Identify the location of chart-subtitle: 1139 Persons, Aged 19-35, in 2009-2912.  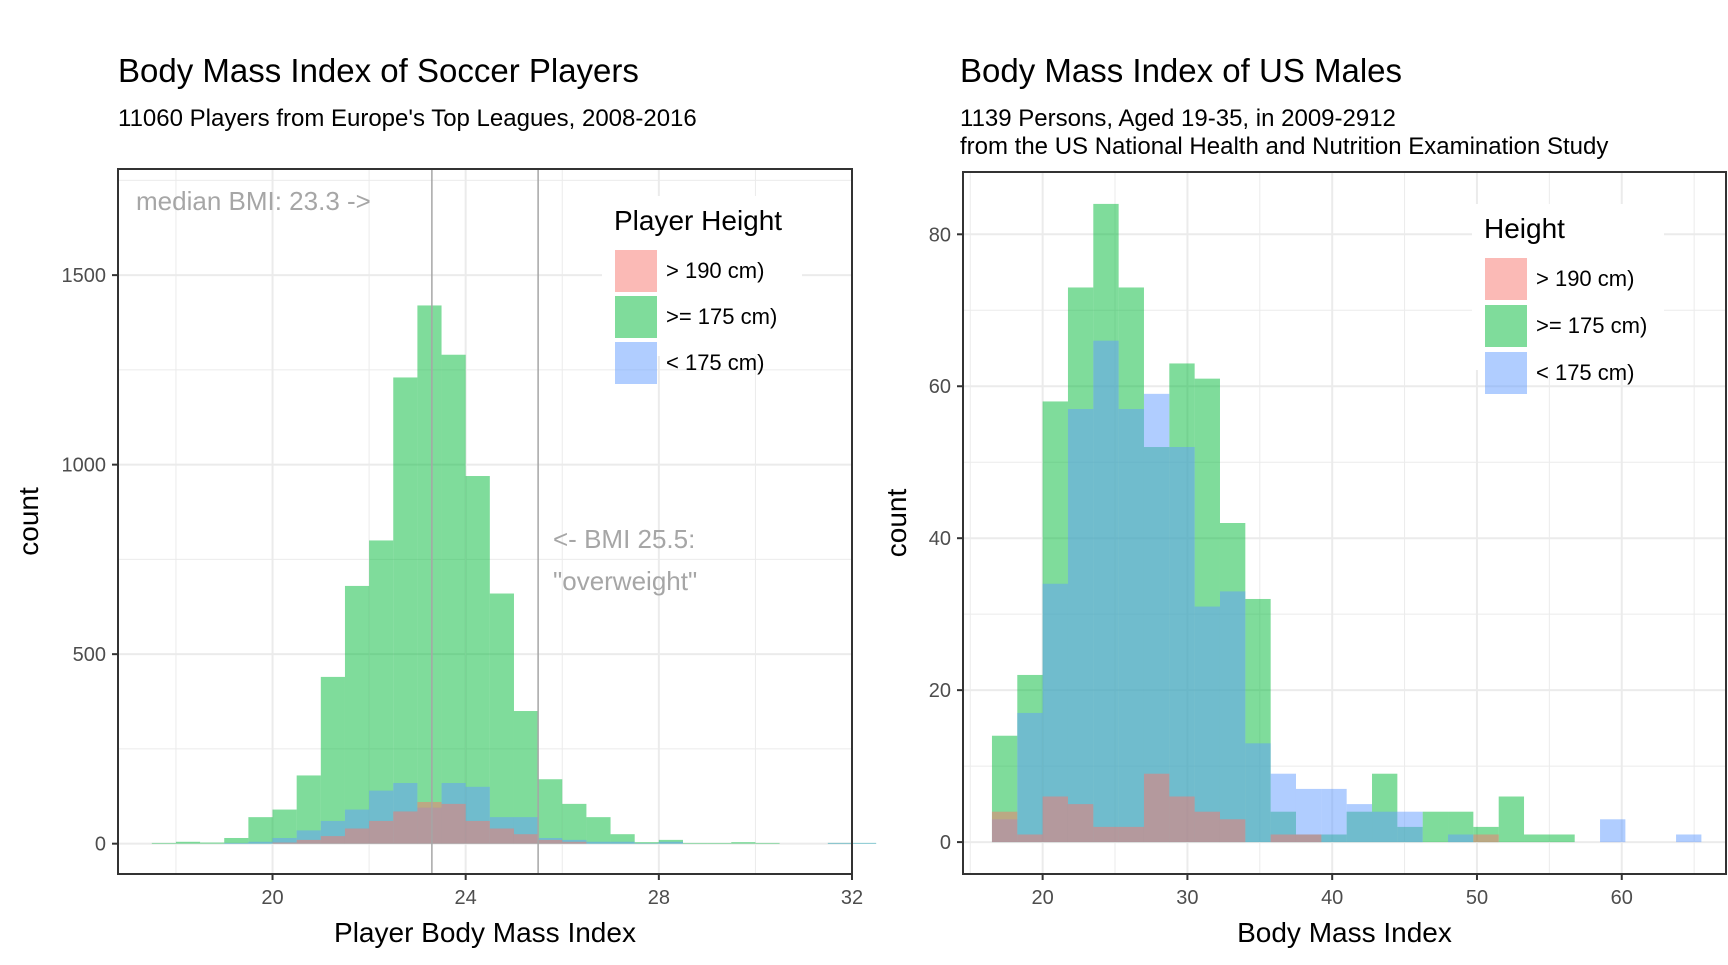
(1178, 118).